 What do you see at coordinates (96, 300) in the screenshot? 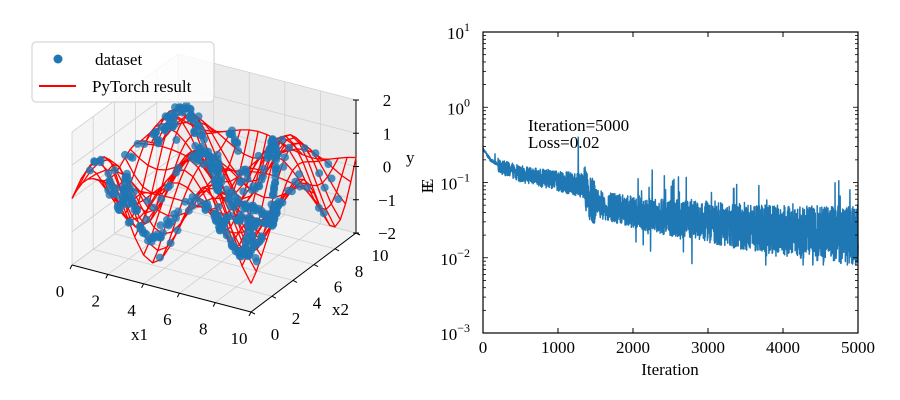
I see `x1-tick-label: 2` at bounding box center [96, 300].